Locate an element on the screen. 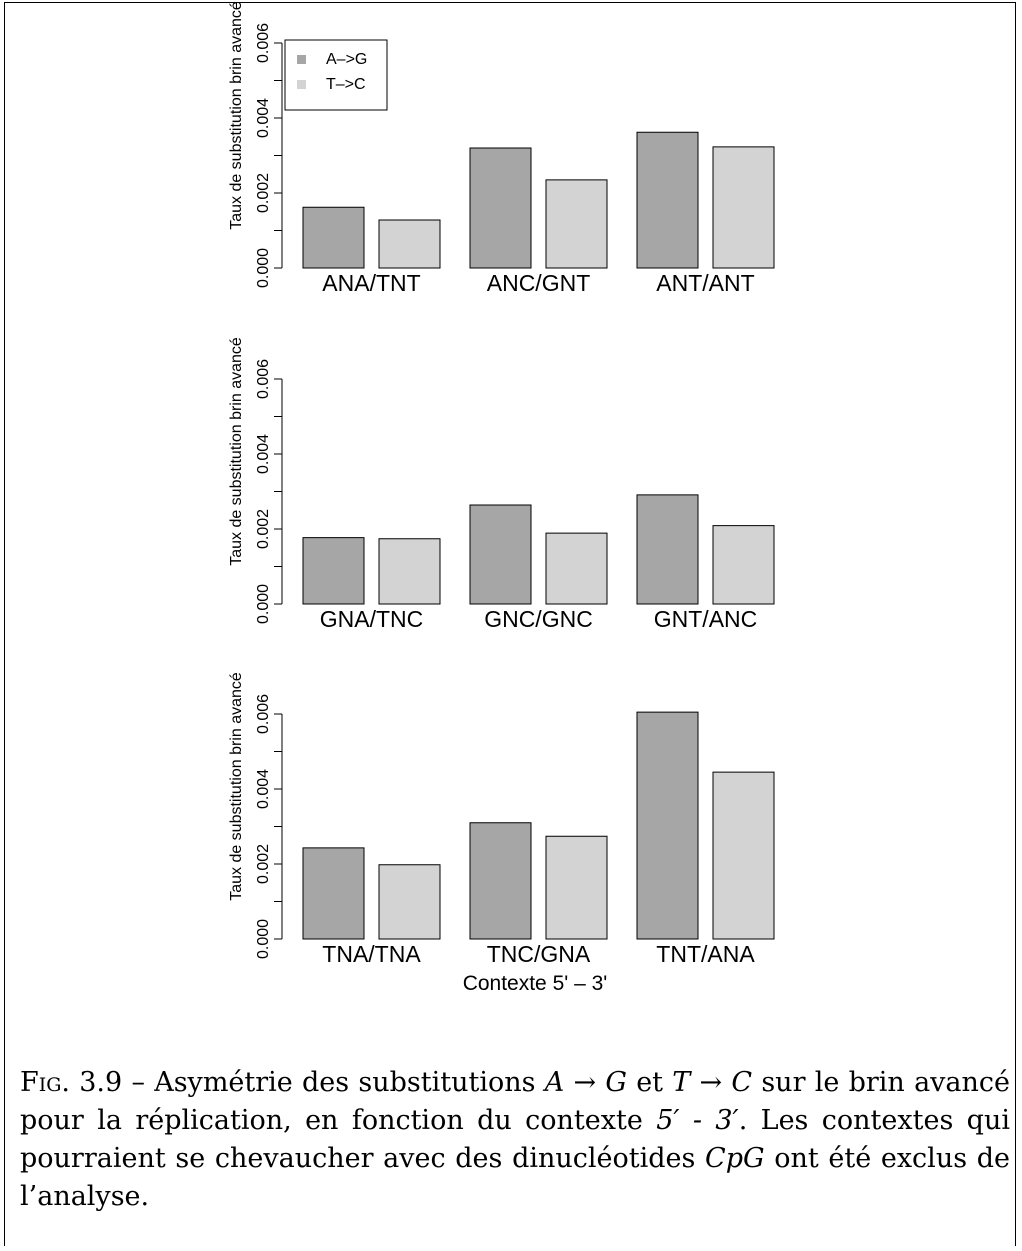 This screenshot has height=1251, width=1022. figure-number: Fig. 3.9 is located at coordinates (71, 1082).